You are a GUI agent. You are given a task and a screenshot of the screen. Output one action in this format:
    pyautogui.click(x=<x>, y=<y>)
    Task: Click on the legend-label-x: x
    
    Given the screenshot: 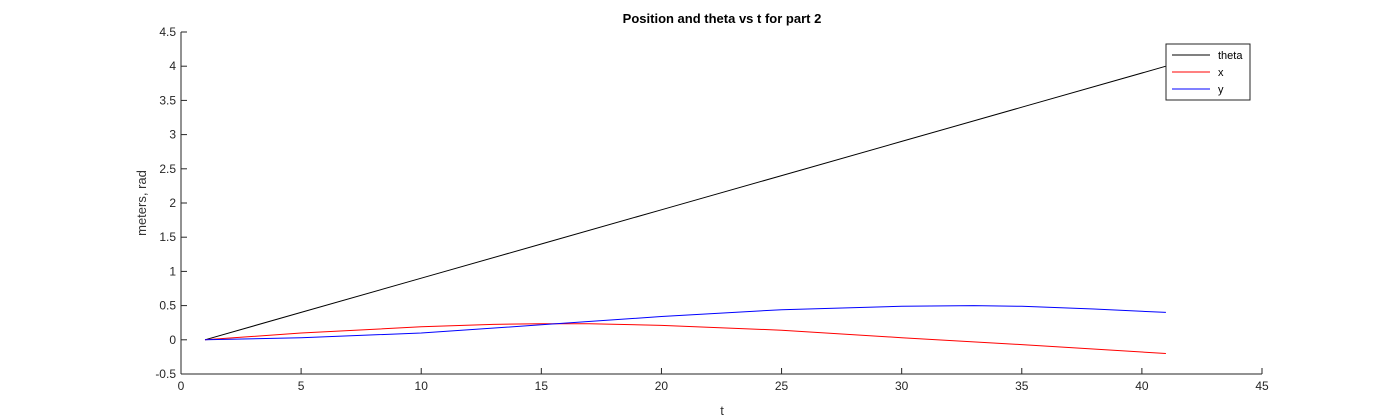 What is the action you would take?
    pyautogui.click(x=1221, y=73)
    